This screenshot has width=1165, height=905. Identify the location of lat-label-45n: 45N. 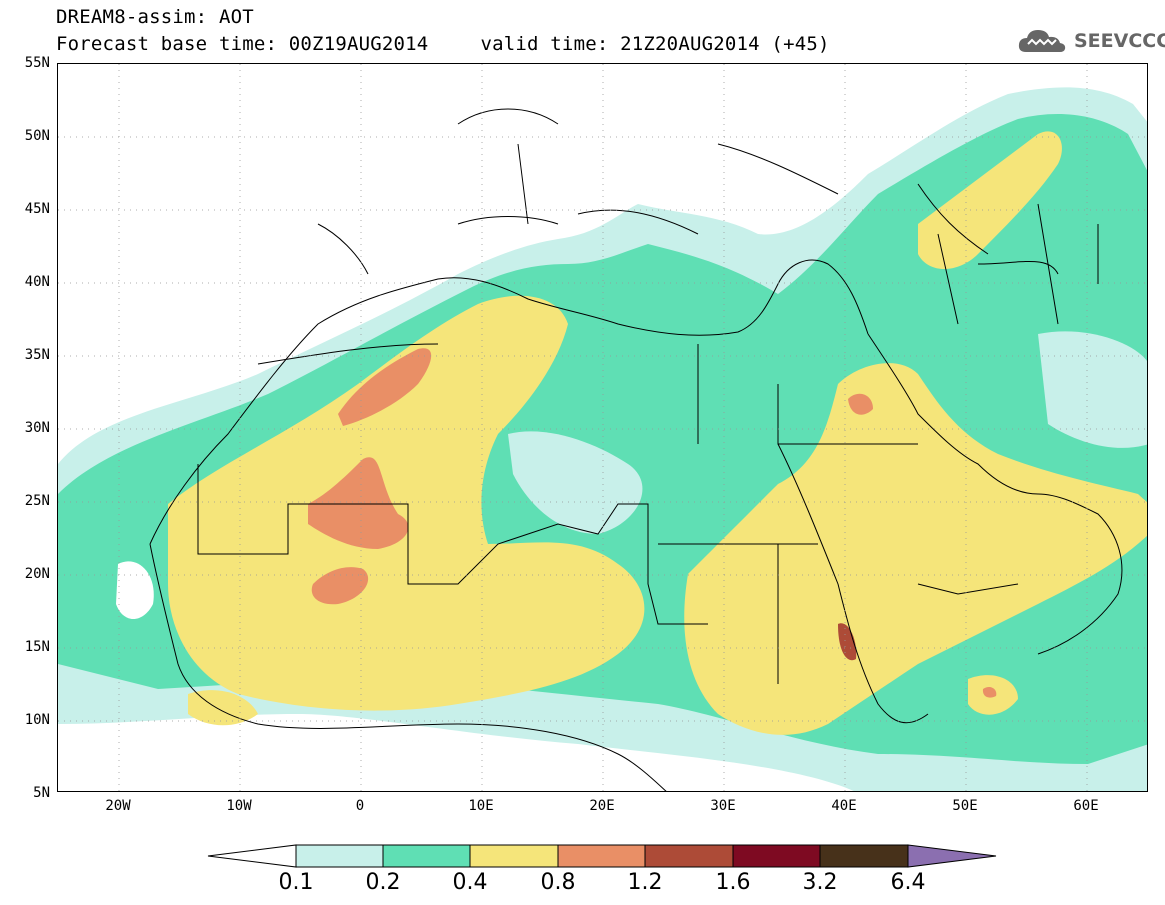
(37, 209).